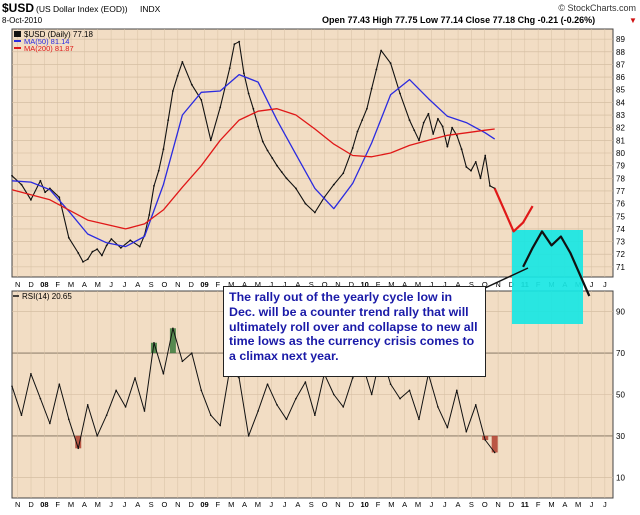 Image resolution: width=640 pixels, height=515 pixels. Describe the element at coordinates (337, 504) in the screenshot. I see `x-tick-rsi: N` at that location.